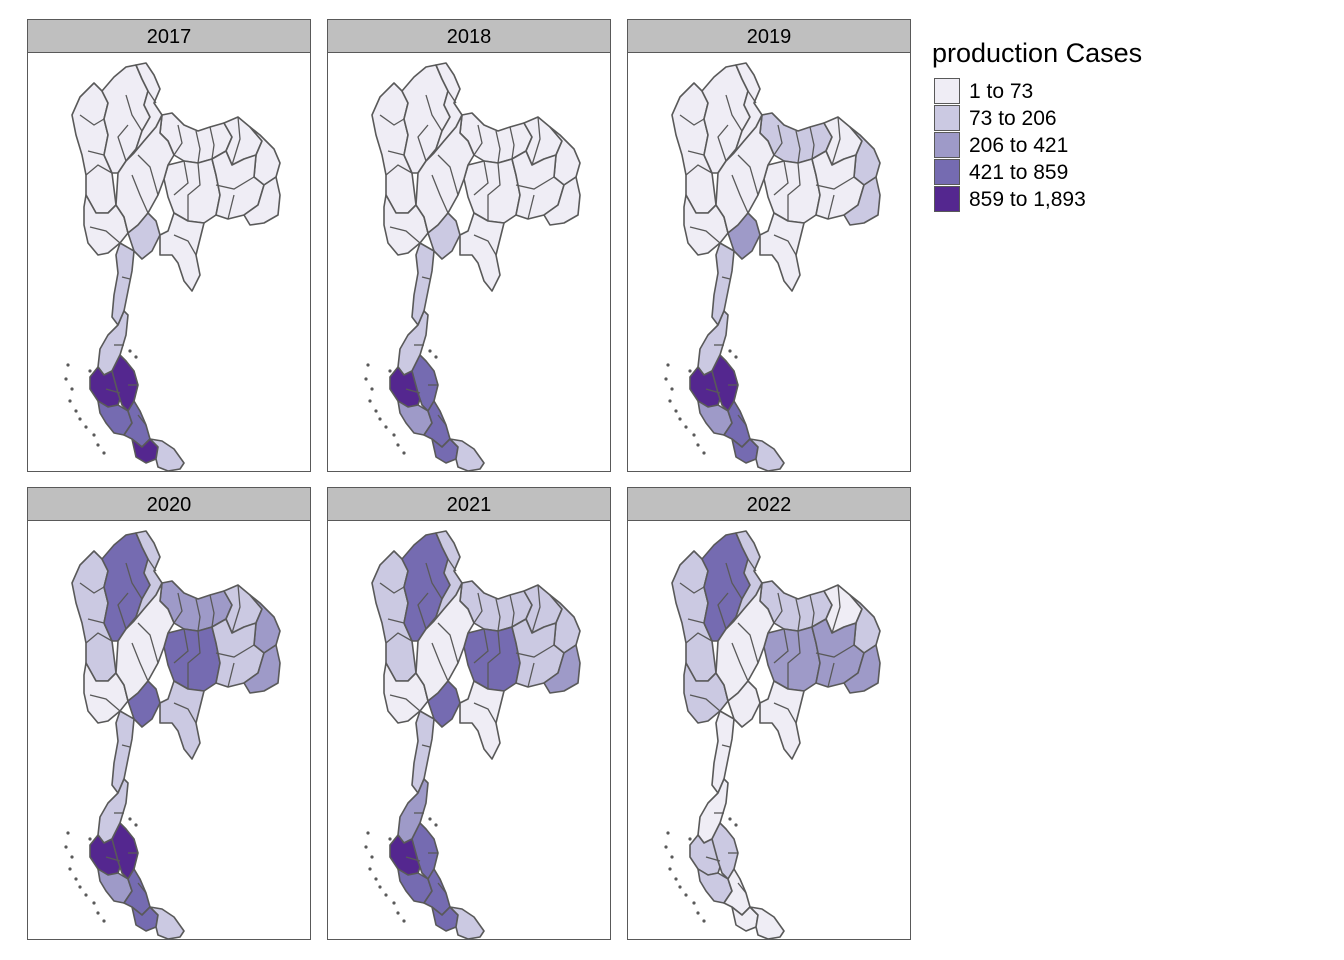 The image size is (1344, 960). I want to click on legend-title: production Cases, so click(1037, 53).